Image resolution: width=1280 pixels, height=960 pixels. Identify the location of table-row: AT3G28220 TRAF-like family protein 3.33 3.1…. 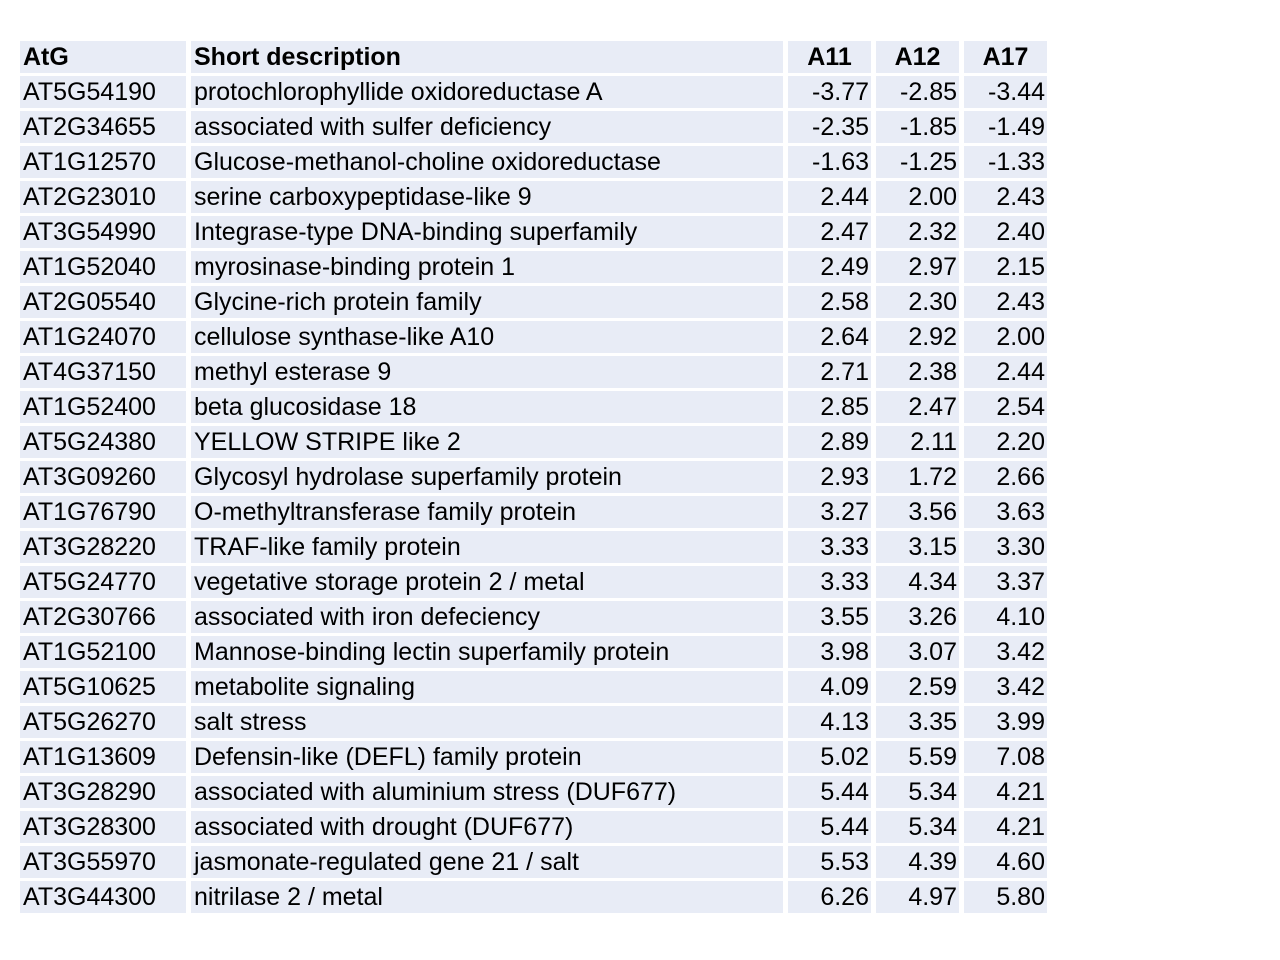
(533, 547).